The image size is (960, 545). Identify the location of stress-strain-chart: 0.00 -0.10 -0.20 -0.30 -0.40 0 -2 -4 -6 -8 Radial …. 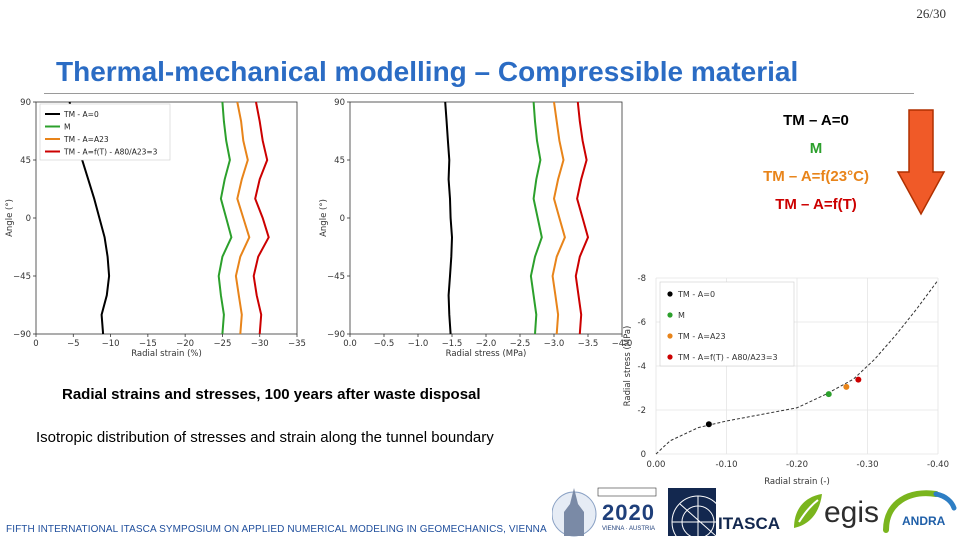
(786, 380).